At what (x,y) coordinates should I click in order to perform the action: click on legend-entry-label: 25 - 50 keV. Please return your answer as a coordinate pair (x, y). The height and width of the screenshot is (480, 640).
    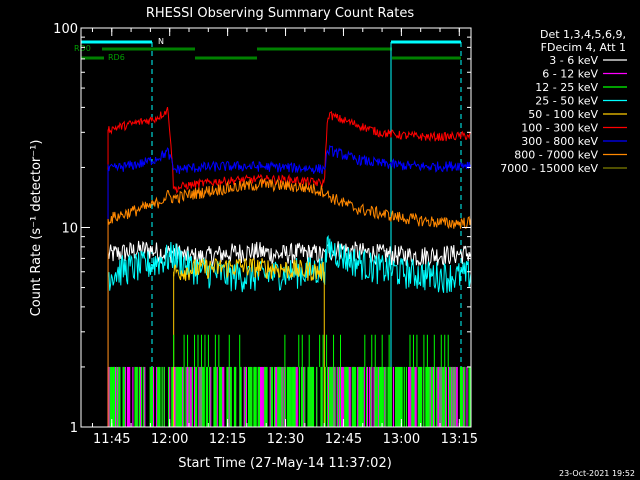
    Looking at the image, I should click on (566, 101).